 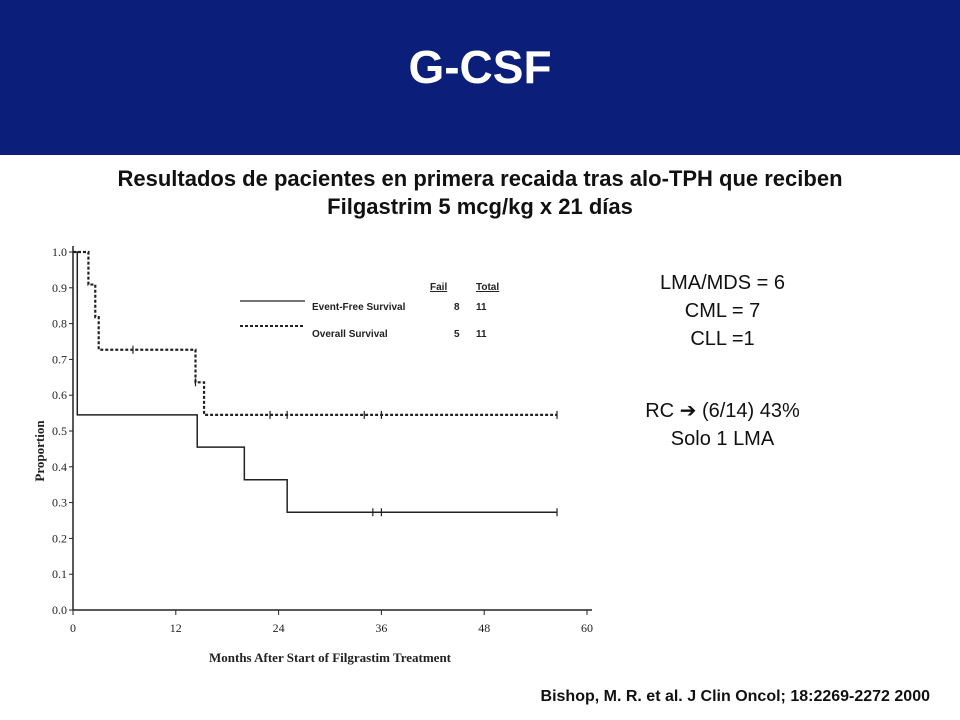 What do you see at coordinates (662, 411) in the screenshot?
I see `rc-label: RC` at bounding box center [662, 411].